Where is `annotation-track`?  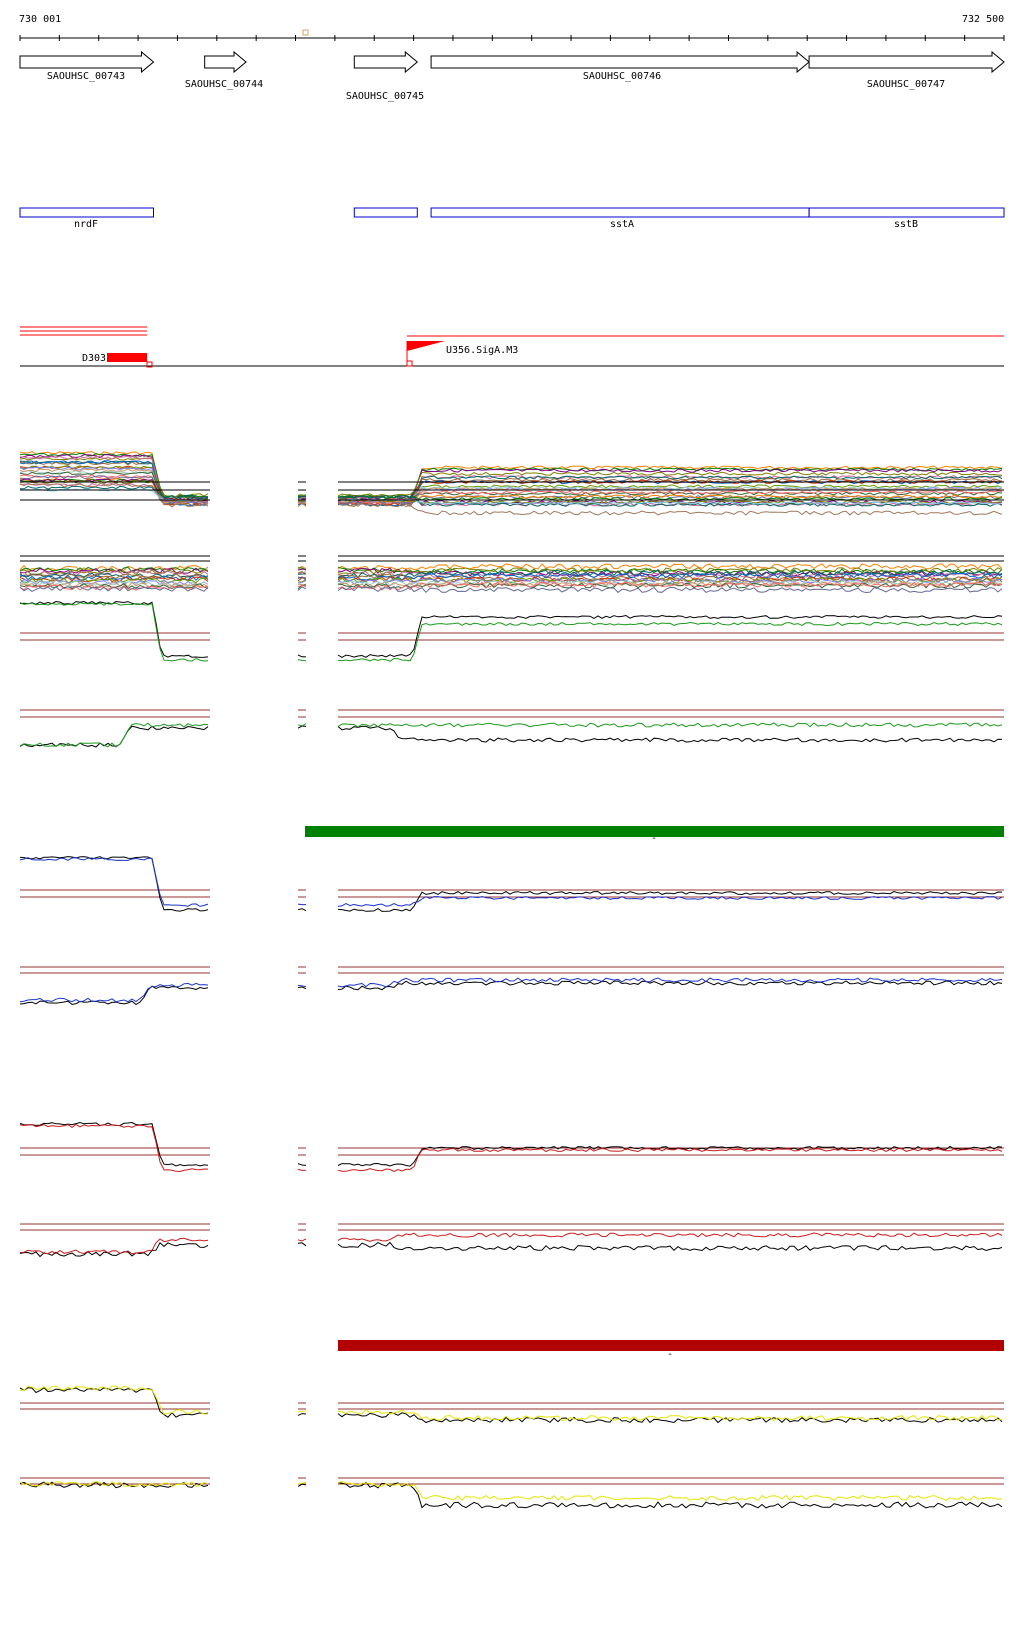 annotation-track is located at coordinates (512, 212).